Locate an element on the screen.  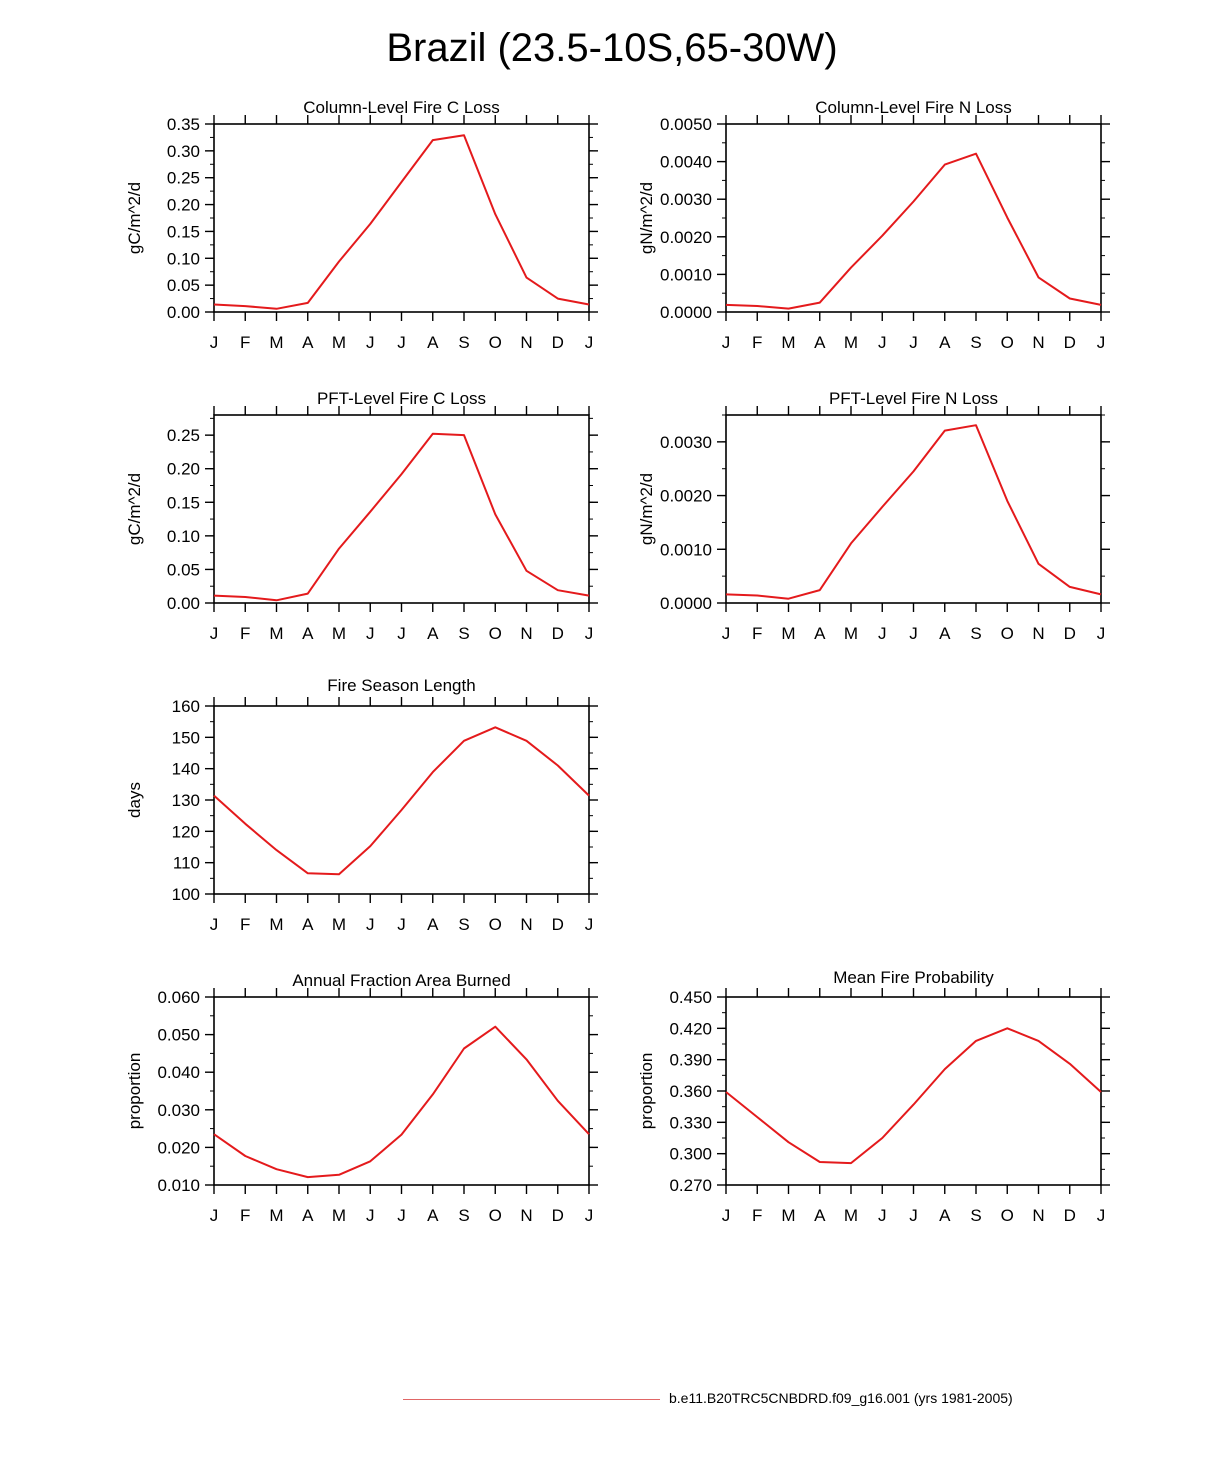
y-tick-label: 0.050 is located at coordinates (178, 1035).